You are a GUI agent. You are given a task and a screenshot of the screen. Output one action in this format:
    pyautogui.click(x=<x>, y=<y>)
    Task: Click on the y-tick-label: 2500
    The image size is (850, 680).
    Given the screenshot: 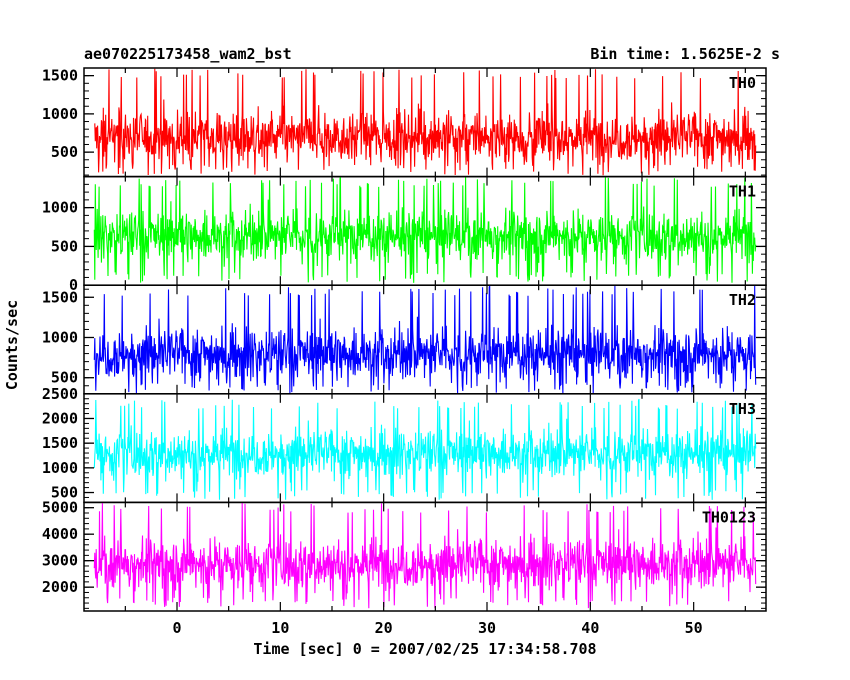 What is the action you would take?
    pyautogui.click(x=60, y=394)
    